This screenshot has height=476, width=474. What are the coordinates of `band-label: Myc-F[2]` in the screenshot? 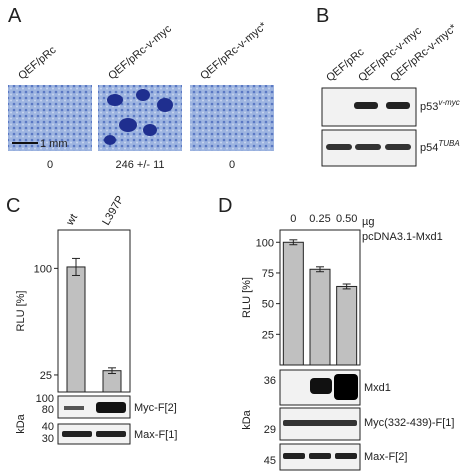 It's located at (155, 408).